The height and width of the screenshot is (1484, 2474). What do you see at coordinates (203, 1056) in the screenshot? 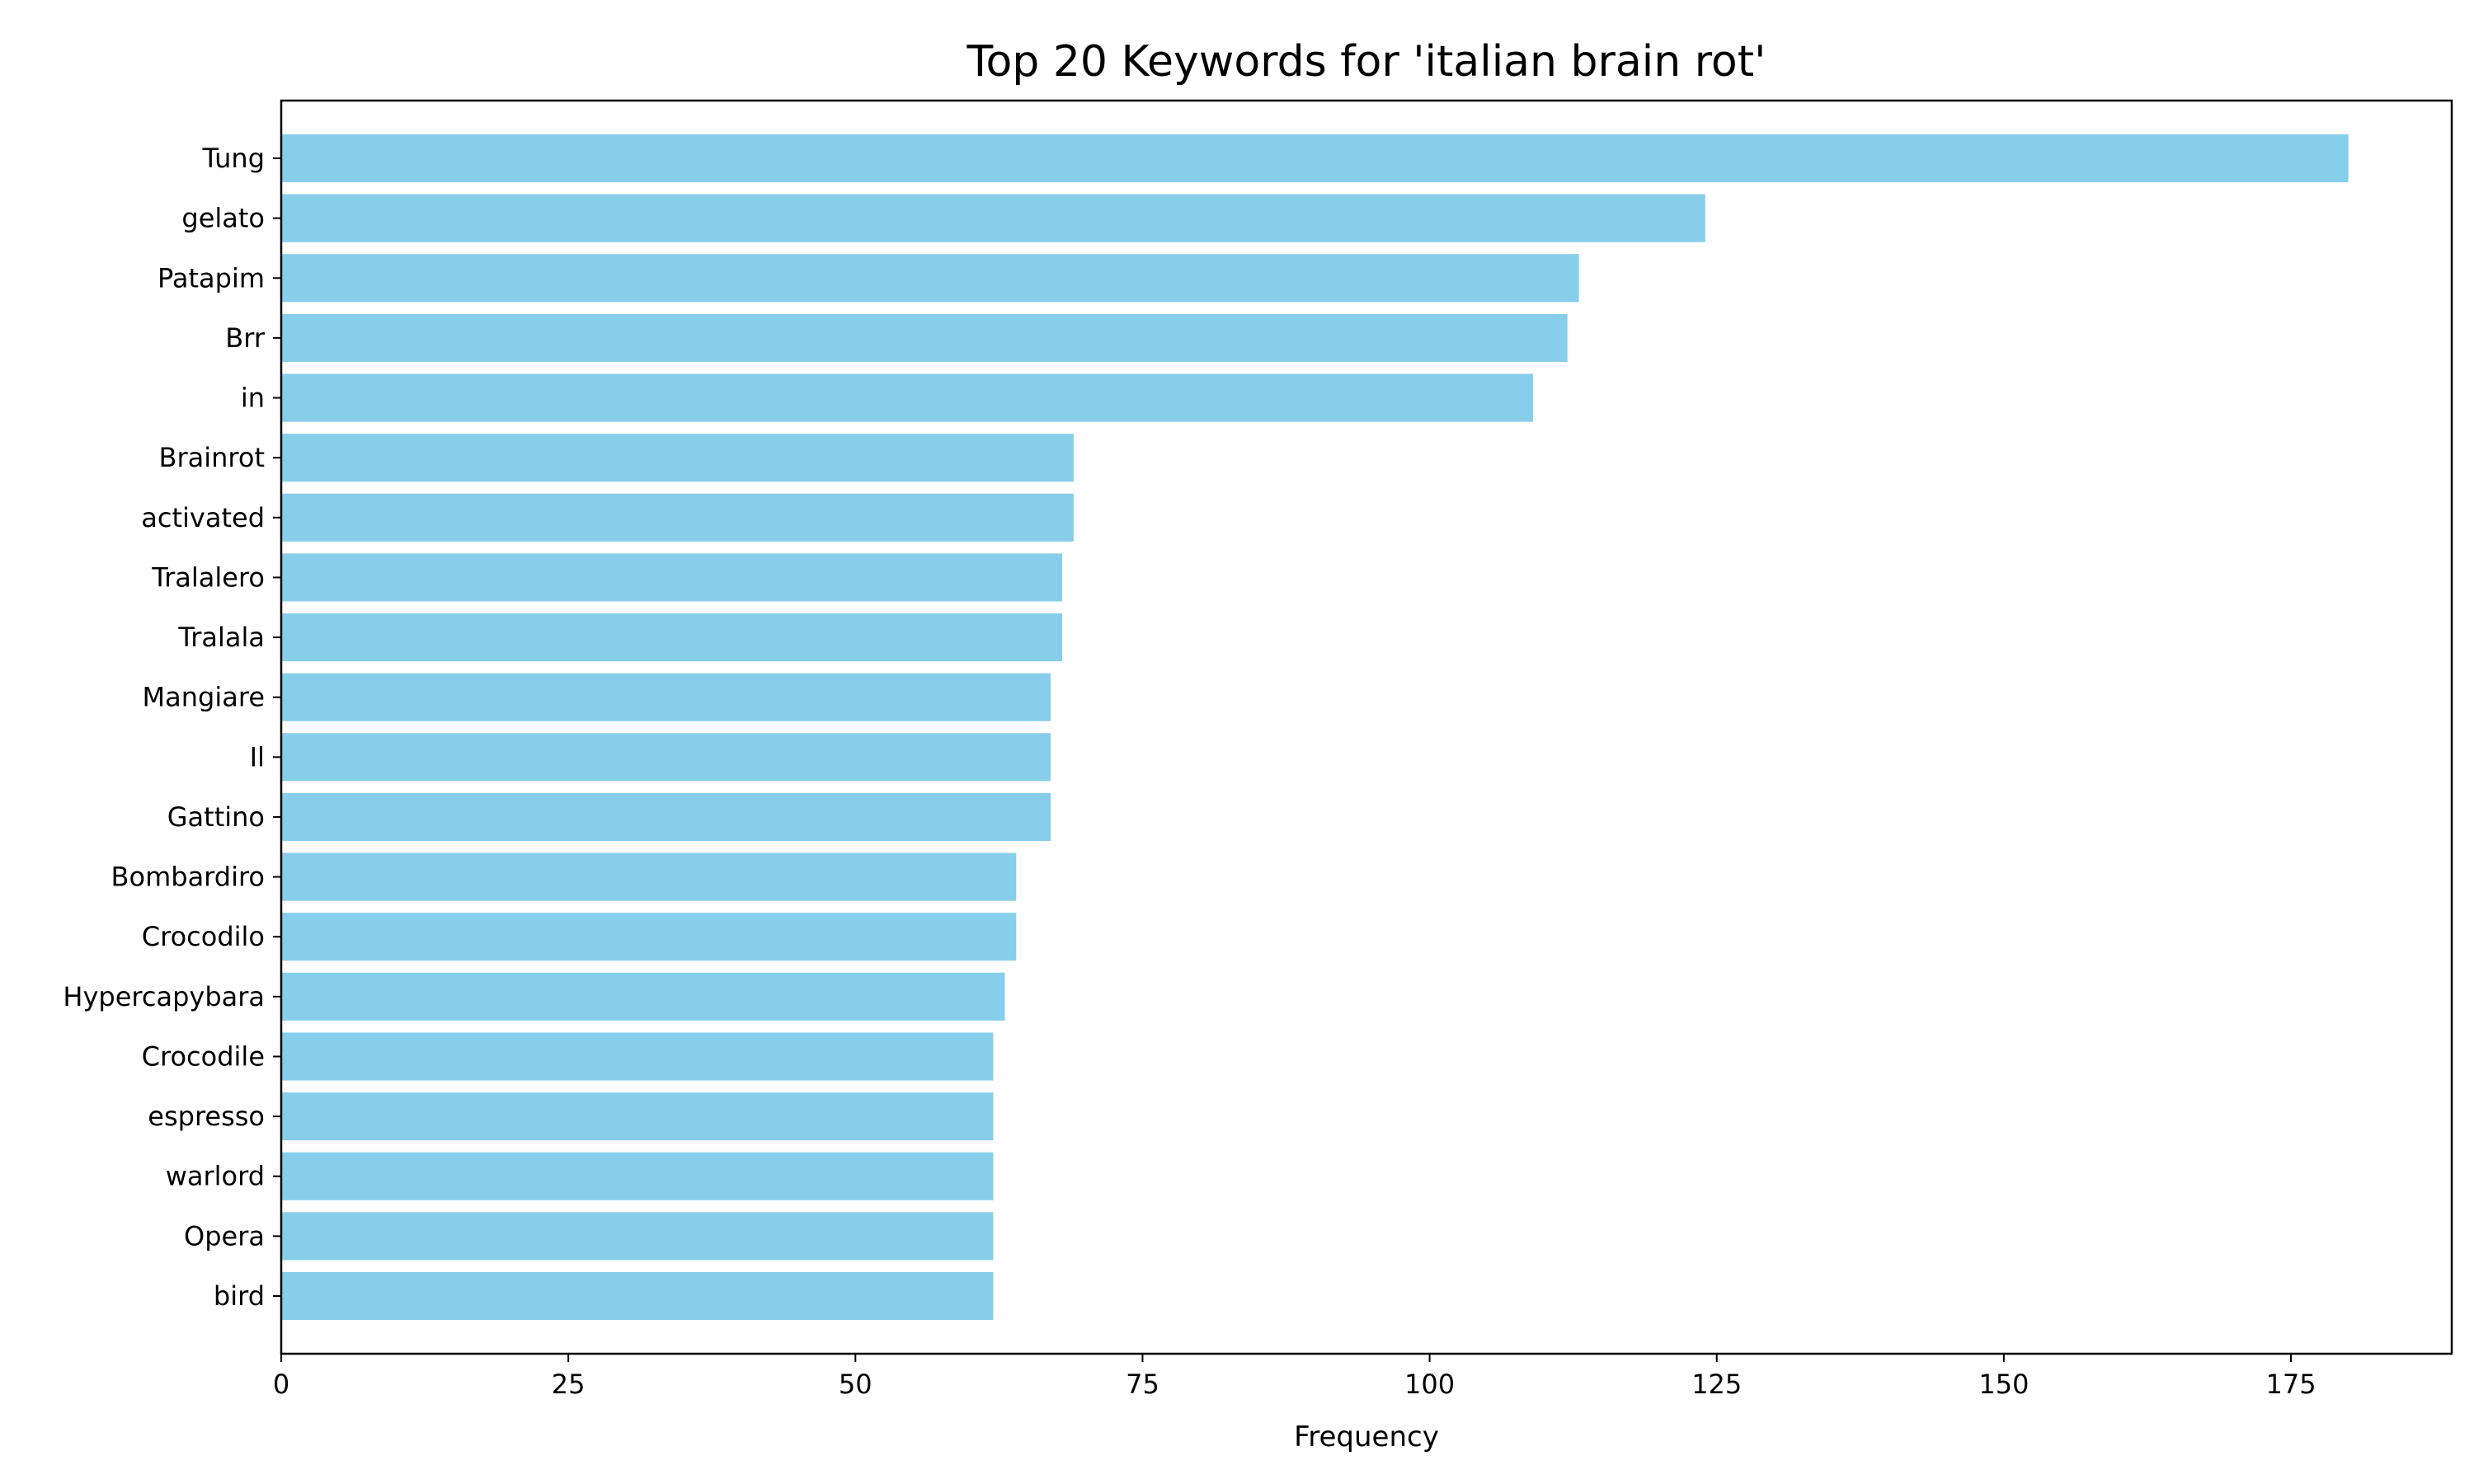
I see `y-tick-label: Crocodile` at bounding box center [203, 1056].